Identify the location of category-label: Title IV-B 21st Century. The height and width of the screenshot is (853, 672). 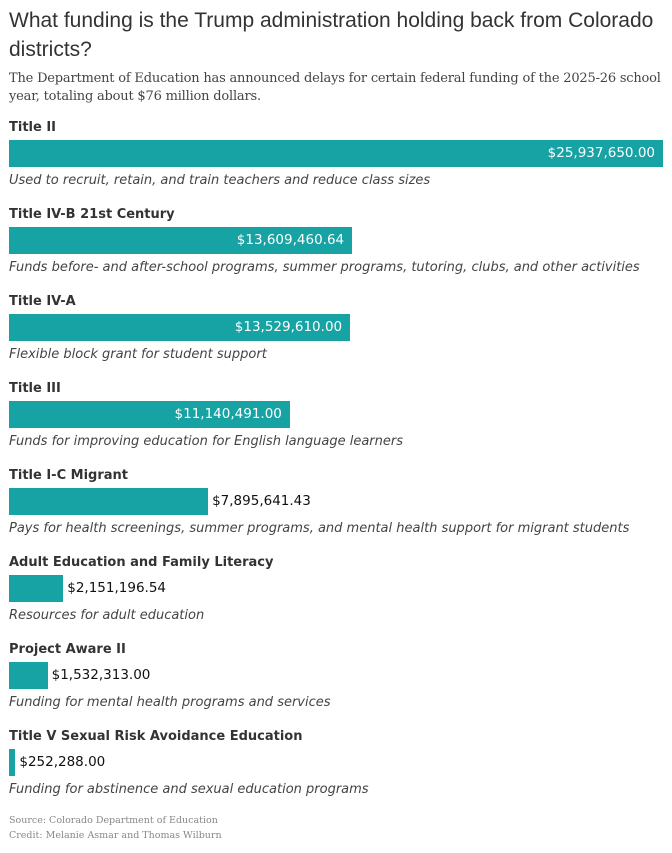
(92, 214).